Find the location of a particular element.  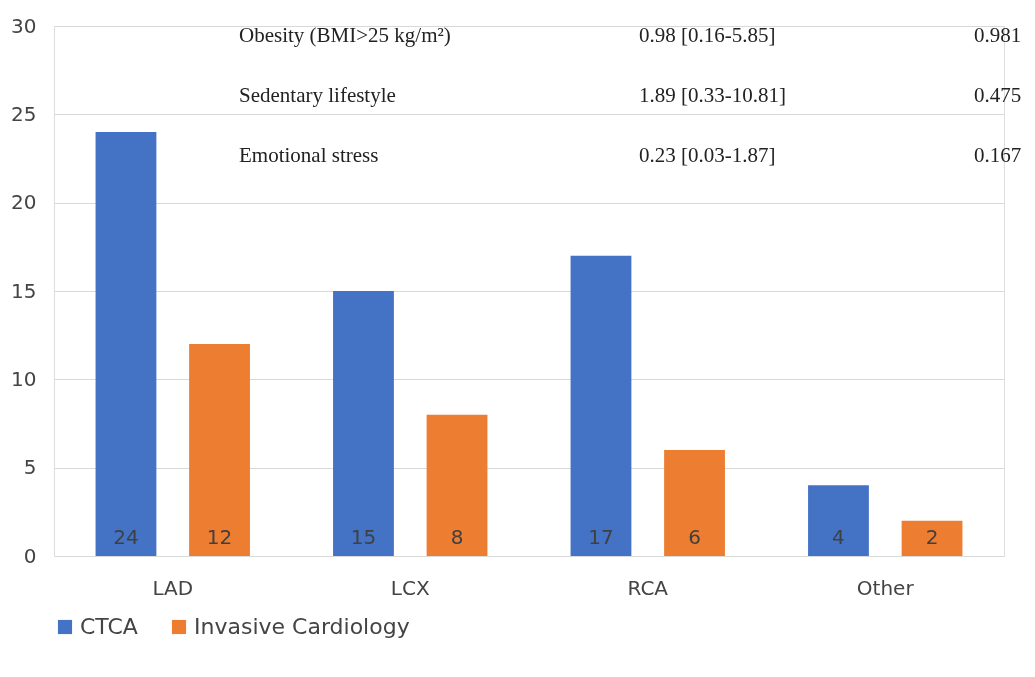

annotation: 1.89 [0.33-10.81] is located at coordinates (712, 95).